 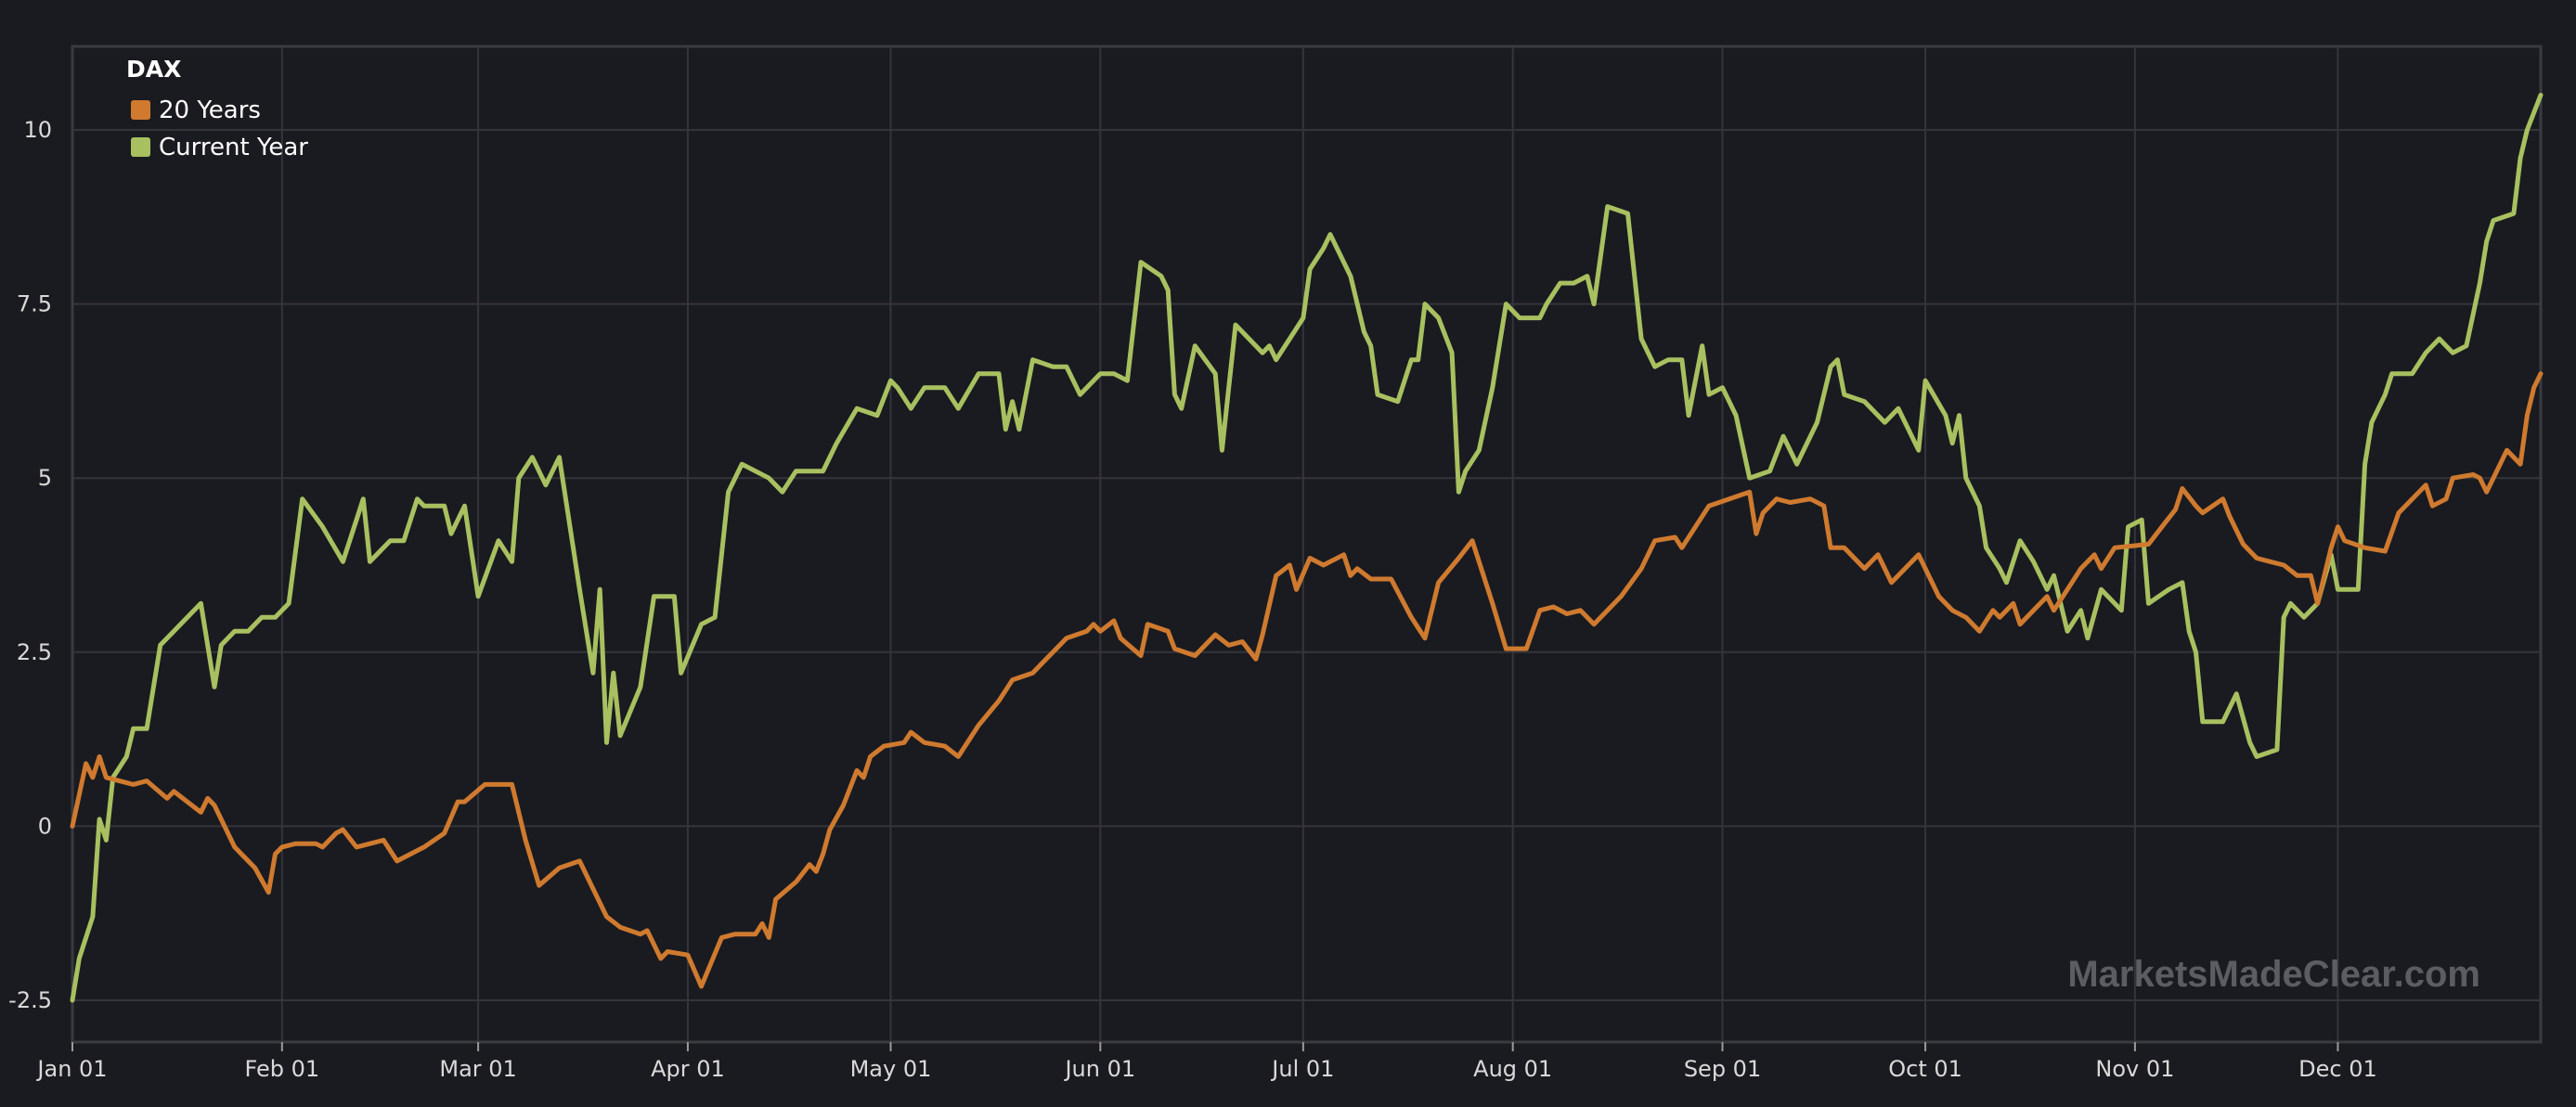 What do you see at coordinates (30, 1000) in the screenshot?
I see `y-tick-label: -2.5` at bounding box center [30, 1000].